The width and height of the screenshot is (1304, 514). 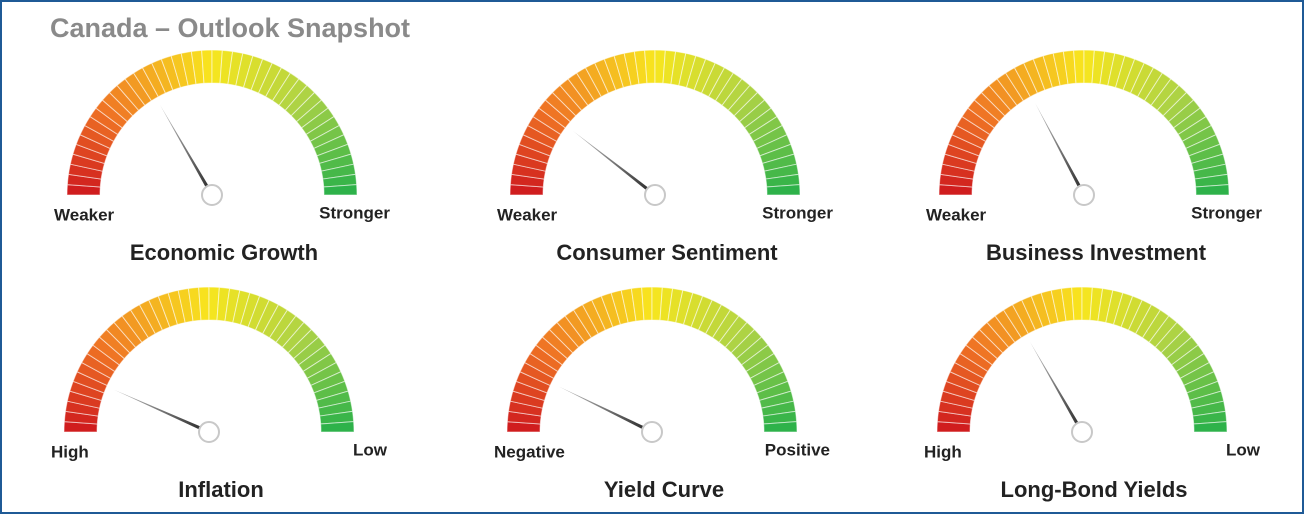 What do you see at coordinates (662, 394) in the screenshot?
I see `gauge: Negative Positive Yield Curve` at bounding box center [662, 394].